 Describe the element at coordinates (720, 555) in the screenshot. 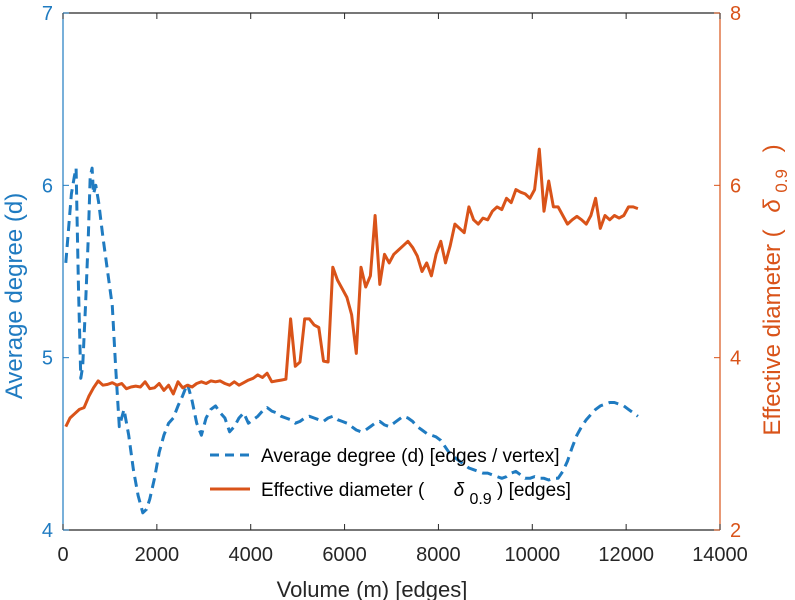

I see `x-tick-label: 14000` at that location.